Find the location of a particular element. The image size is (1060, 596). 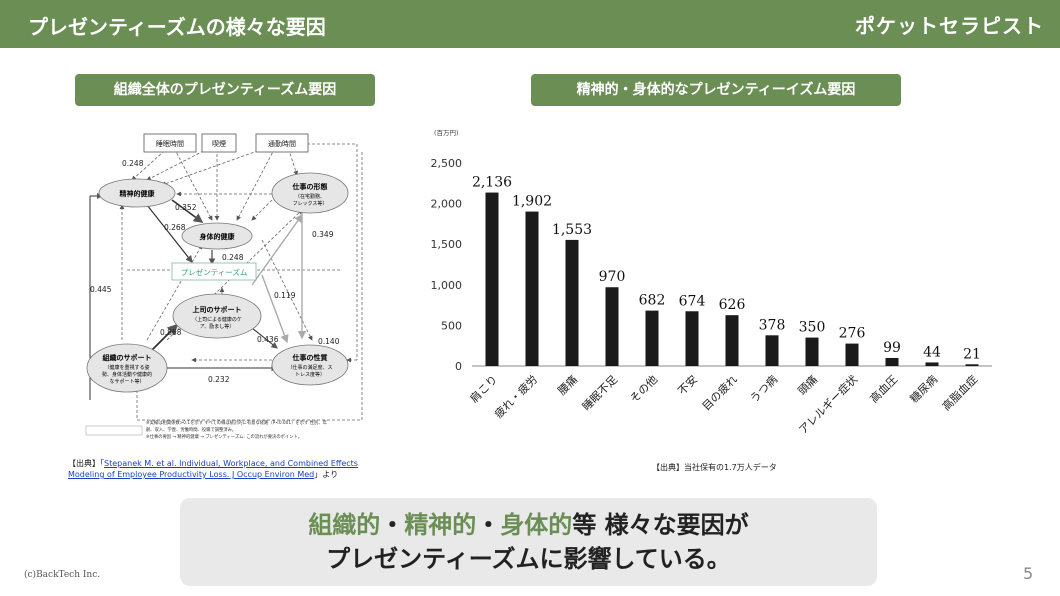

y-tick-label: 2,500 is located at coordinates (447, 163).